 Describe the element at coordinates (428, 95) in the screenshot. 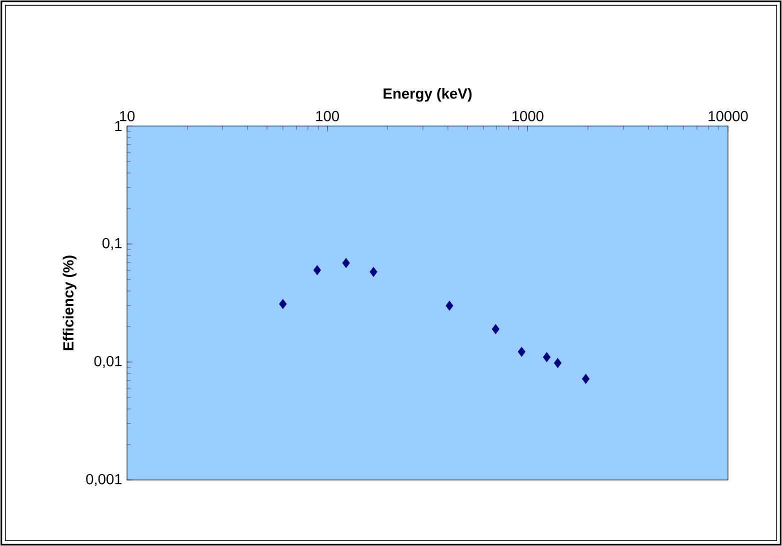

I see `x-axis-title: Energy (keV)` at that location.